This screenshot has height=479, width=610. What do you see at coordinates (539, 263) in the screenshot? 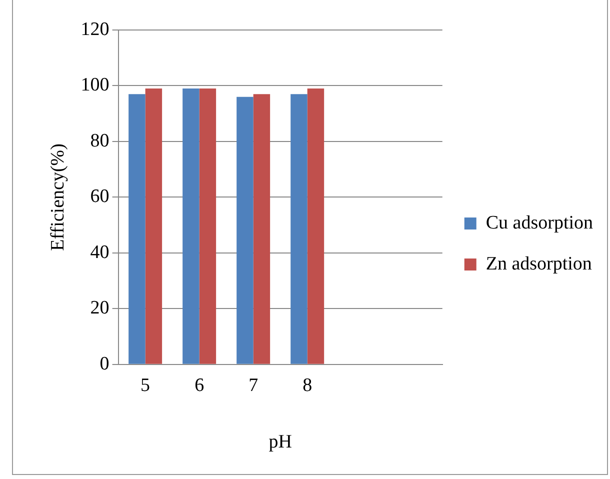
I see `legend-label: Zn adsorption` at bounding box center [539, 263].